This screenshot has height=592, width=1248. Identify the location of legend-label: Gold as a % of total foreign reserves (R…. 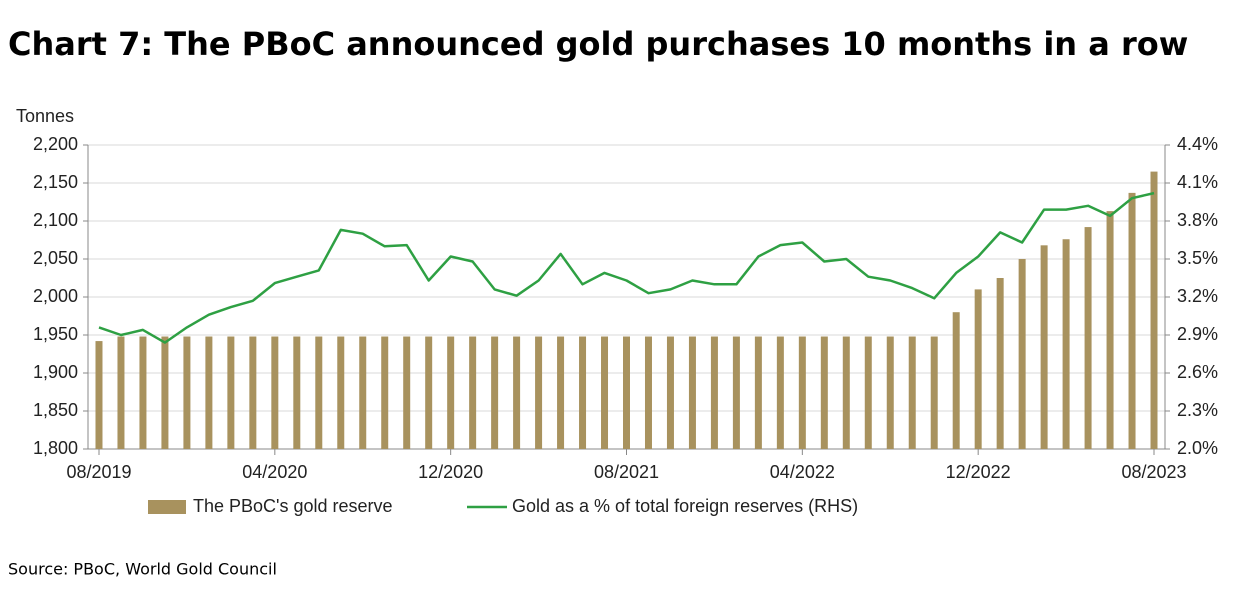
(685, 506).